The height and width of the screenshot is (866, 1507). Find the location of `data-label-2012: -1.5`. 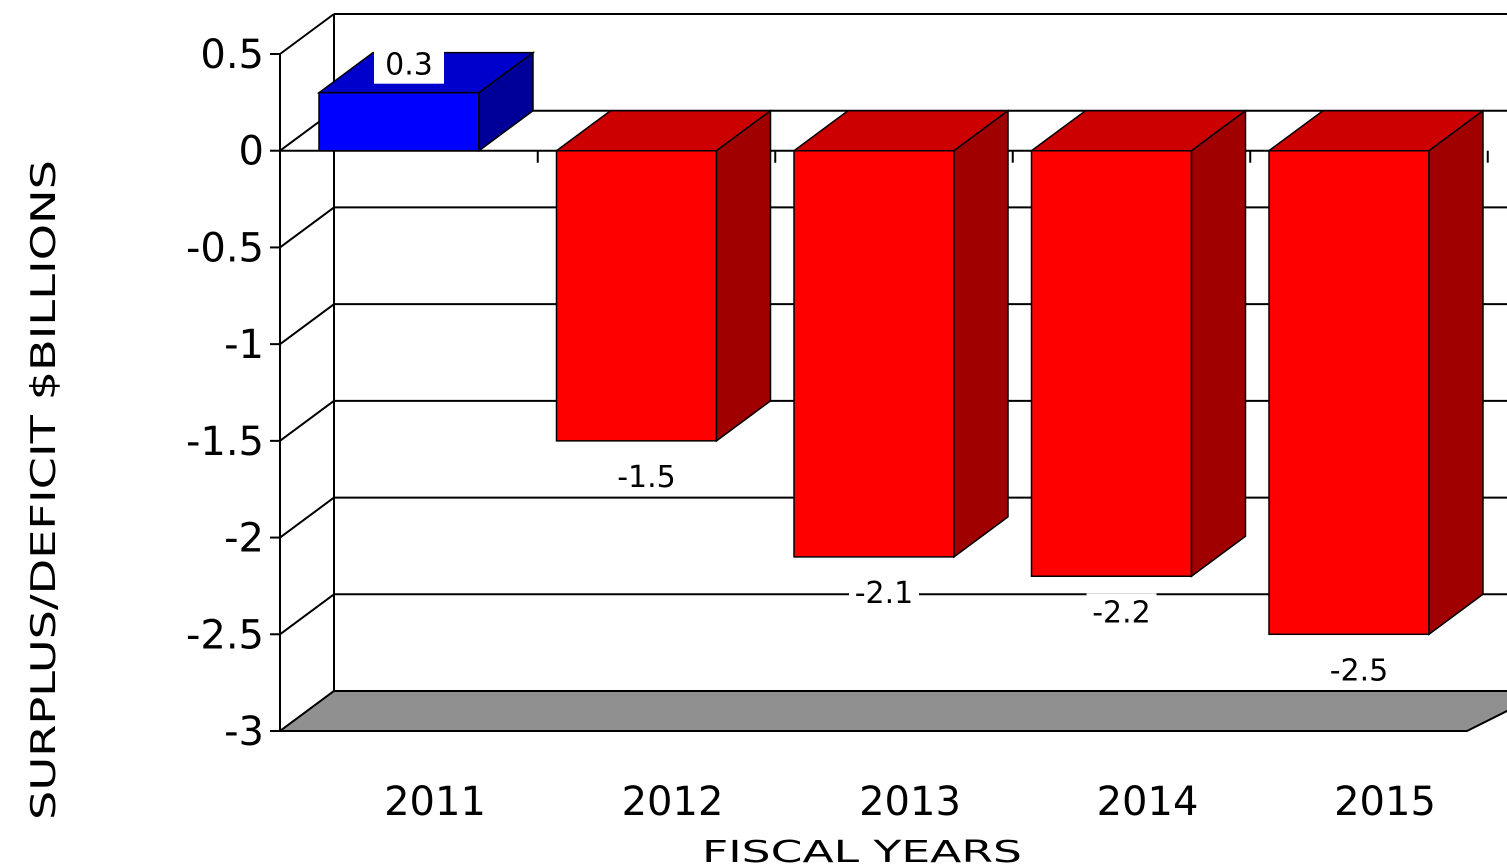

data-label-2012: -1.5 is located at coordinates (646, 477).